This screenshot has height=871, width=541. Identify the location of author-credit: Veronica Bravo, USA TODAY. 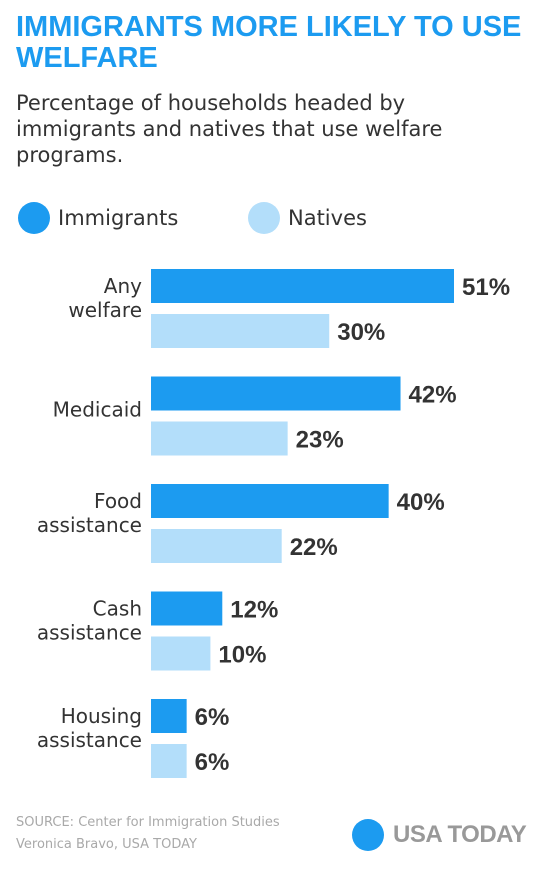
(106, 844).